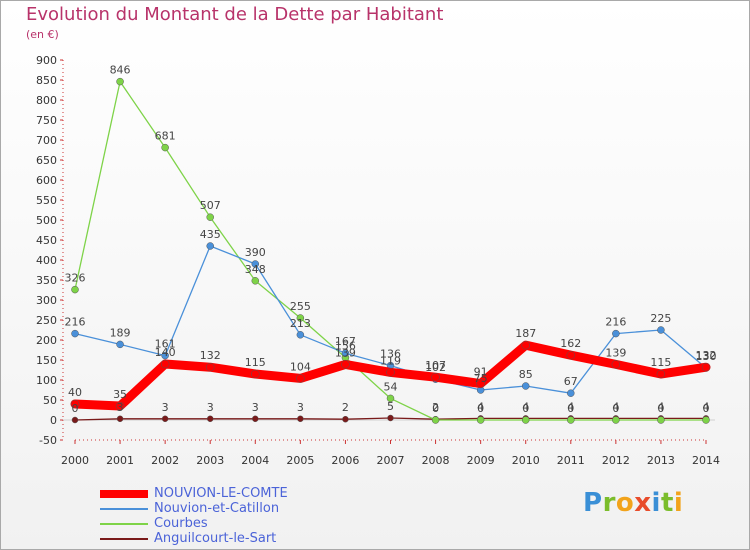 The width and height of the screenshot is (750, 550). What do you see at coordinates (46, 260) in the screenshot?
I see `y-tick-label: 400` at bounding box center [46, 260].